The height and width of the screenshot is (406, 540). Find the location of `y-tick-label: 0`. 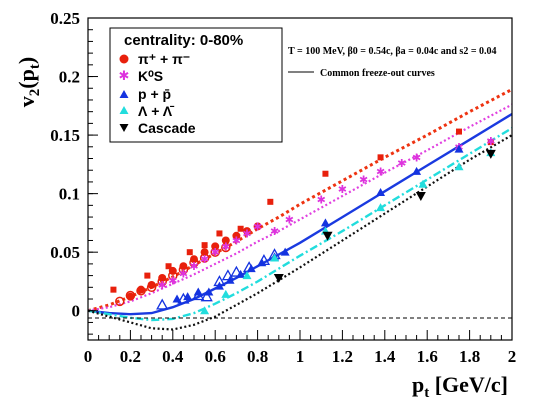

y-tick-label: 0 is located at coordinates (76, 311).